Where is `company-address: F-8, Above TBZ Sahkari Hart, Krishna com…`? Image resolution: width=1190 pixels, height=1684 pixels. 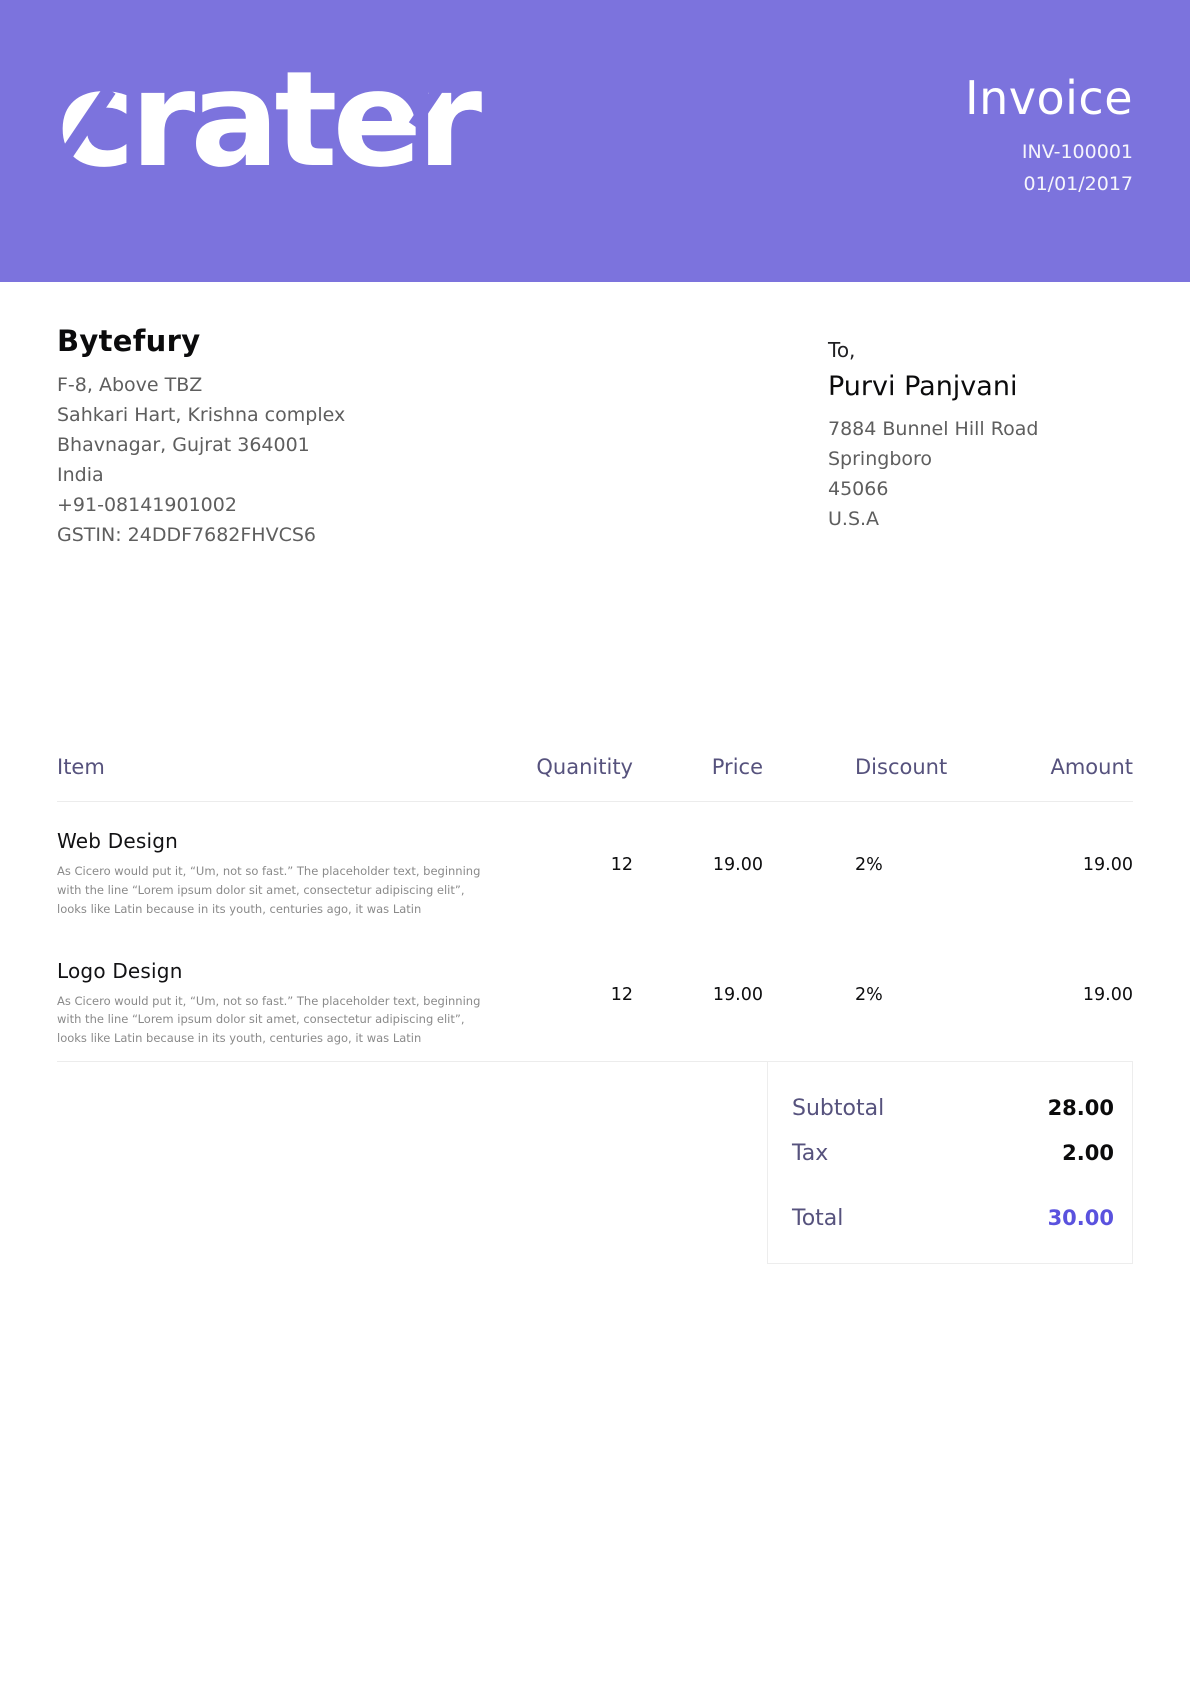
company-address: F-8, Above TBZ Sahkari Hart, Krishna com… is located at coordinates (201, 460).